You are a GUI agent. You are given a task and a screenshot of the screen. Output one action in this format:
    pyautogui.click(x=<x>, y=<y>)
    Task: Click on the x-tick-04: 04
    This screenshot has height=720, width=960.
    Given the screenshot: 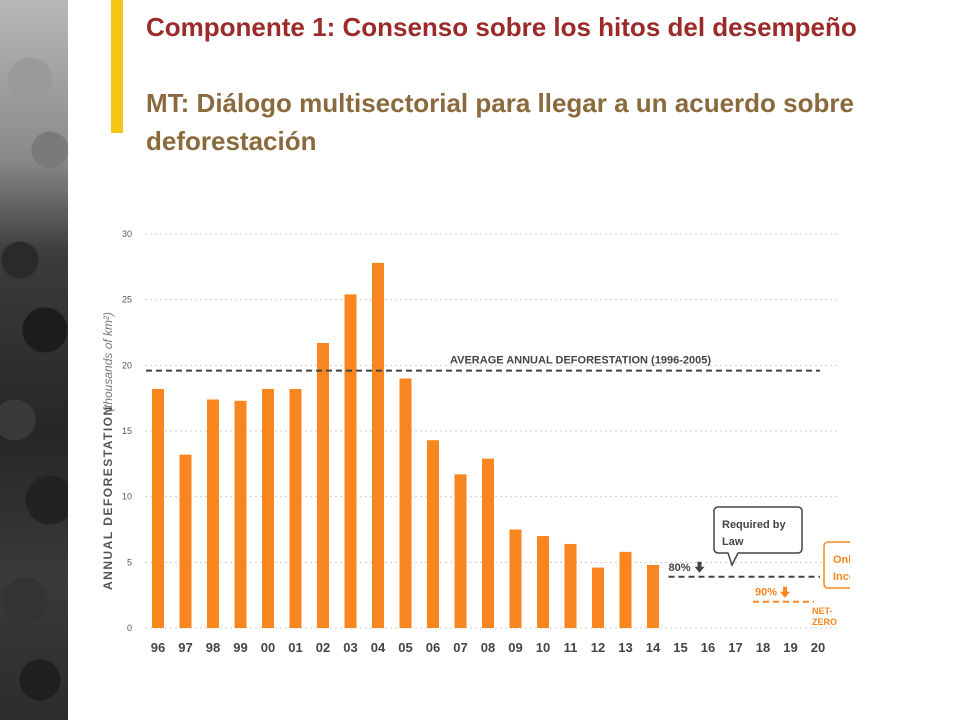 What is the action you would take?
    pyautogui.click(x=378, y=647)
    